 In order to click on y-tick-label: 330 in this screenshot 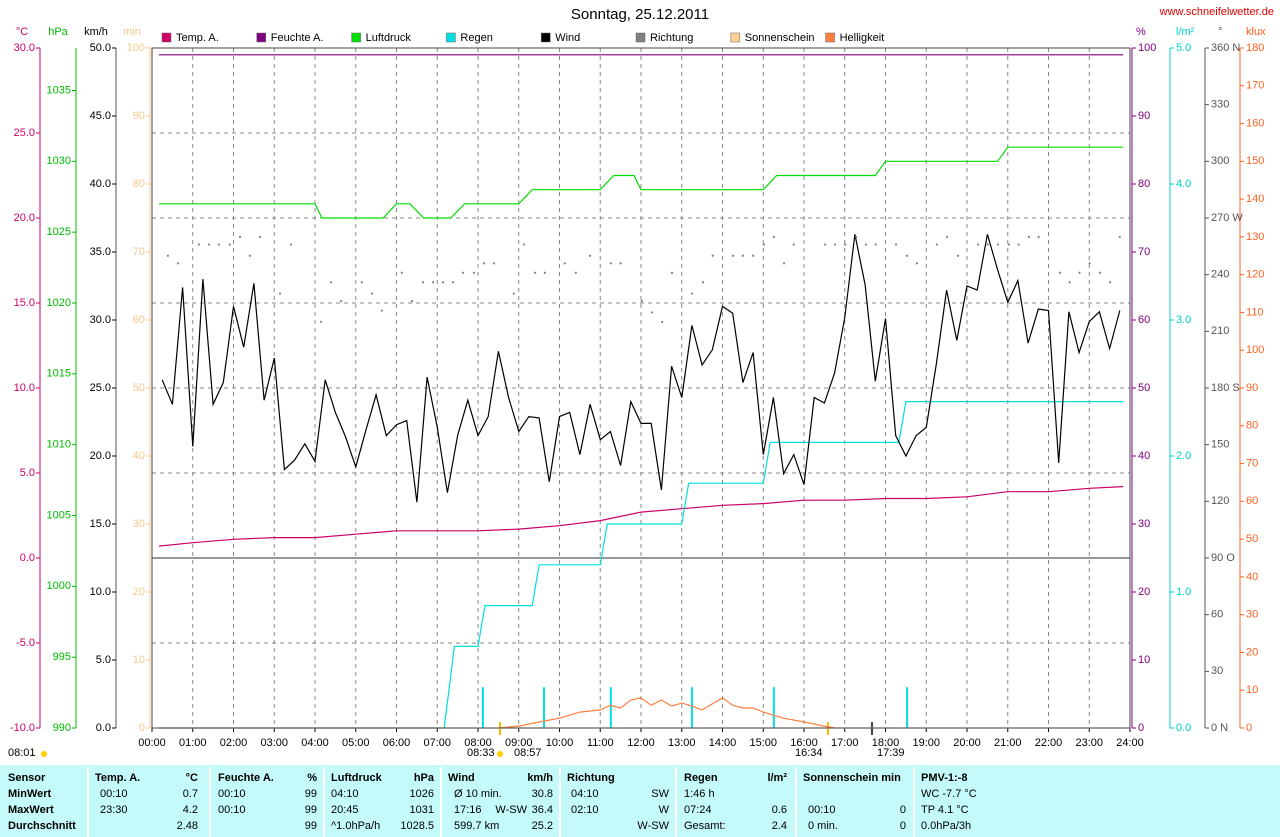, I will do `click(1220, 105)`.